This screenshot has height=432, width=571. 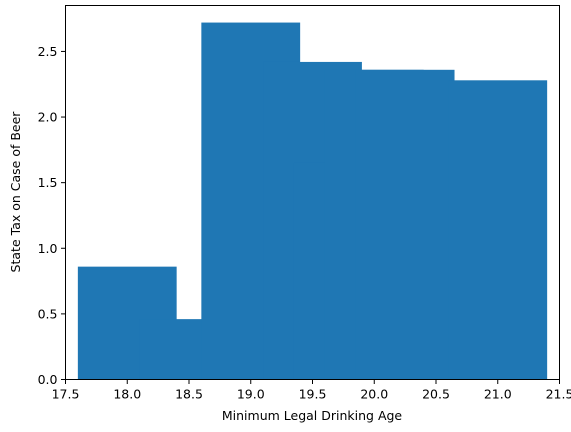 I want to click on y-tick-label: 0.0, so click(x=48, y=379).